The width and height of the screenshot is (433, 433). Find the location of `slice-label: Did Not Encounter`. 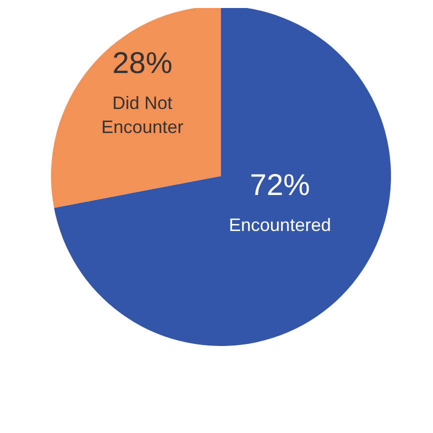

slice-label: Did Not Encounter is located at coordinates (142, 114).